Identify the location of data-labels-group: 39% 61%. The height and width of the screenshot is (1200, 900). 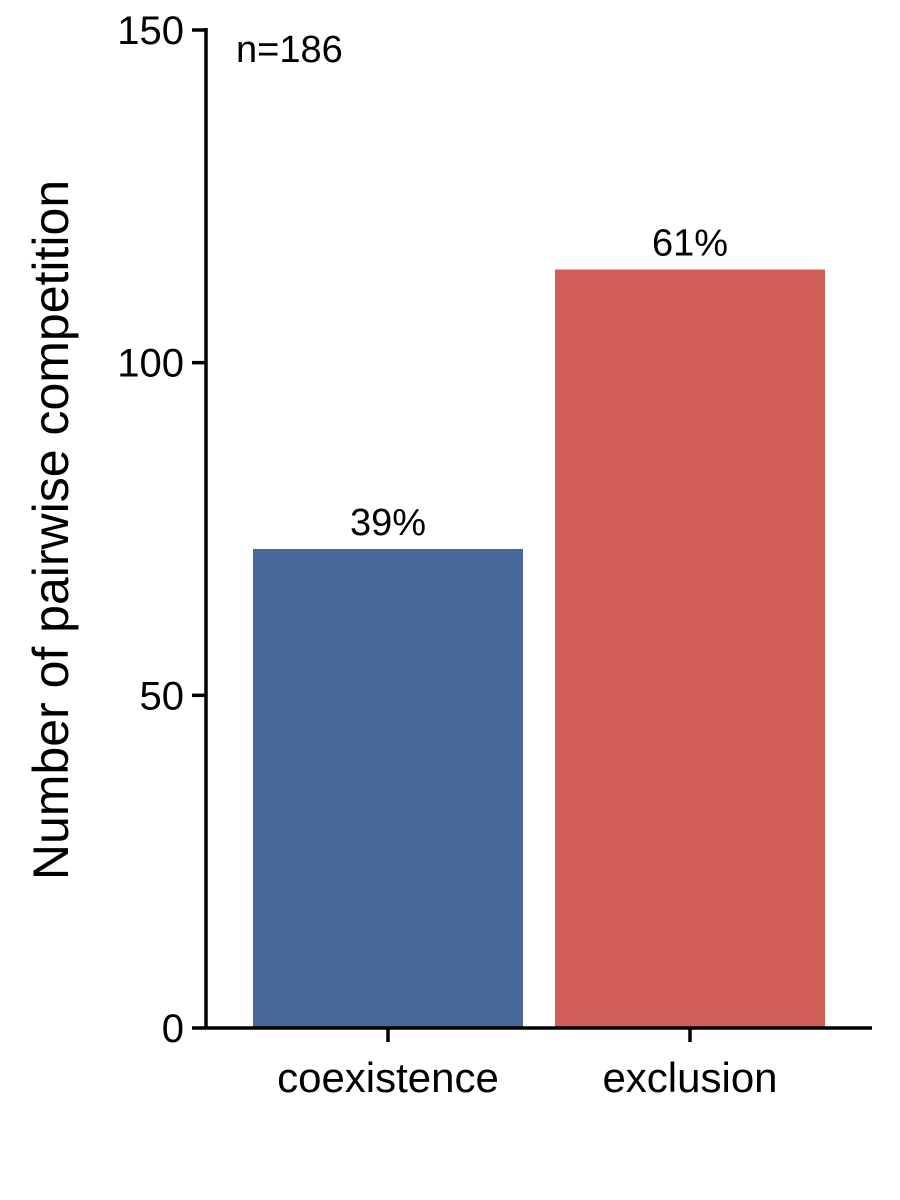
(539, 383).